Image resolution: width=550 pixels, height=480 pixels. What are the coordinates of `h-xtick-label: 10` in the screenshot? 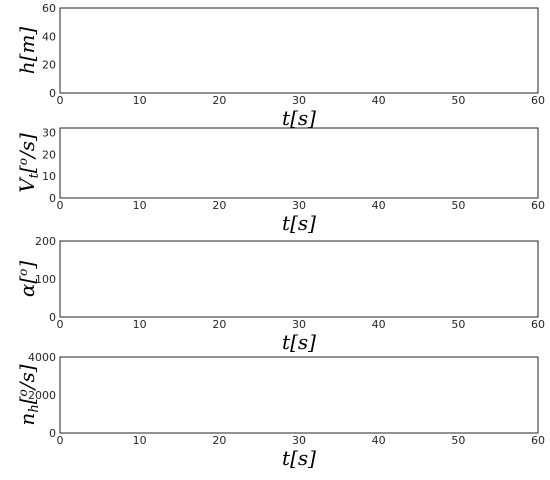 It's located at (140, 100).